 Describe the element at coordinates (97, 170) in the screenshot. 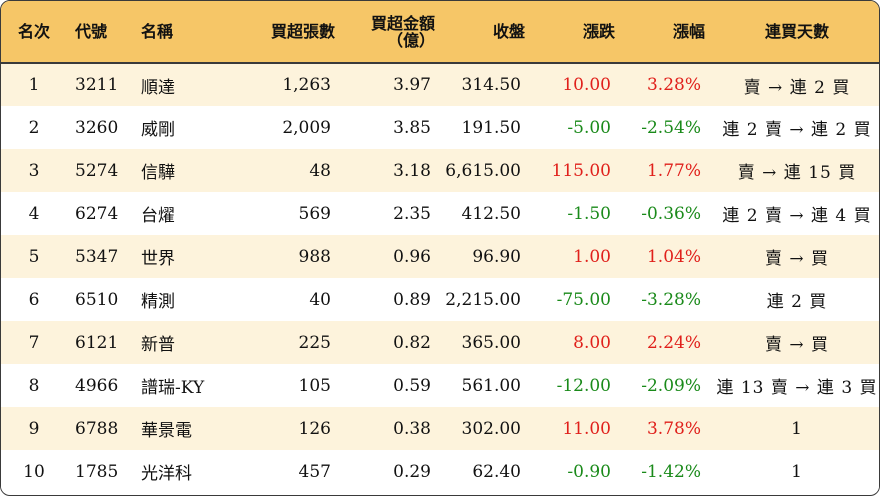

I see `cell-code: 5274` at that location.